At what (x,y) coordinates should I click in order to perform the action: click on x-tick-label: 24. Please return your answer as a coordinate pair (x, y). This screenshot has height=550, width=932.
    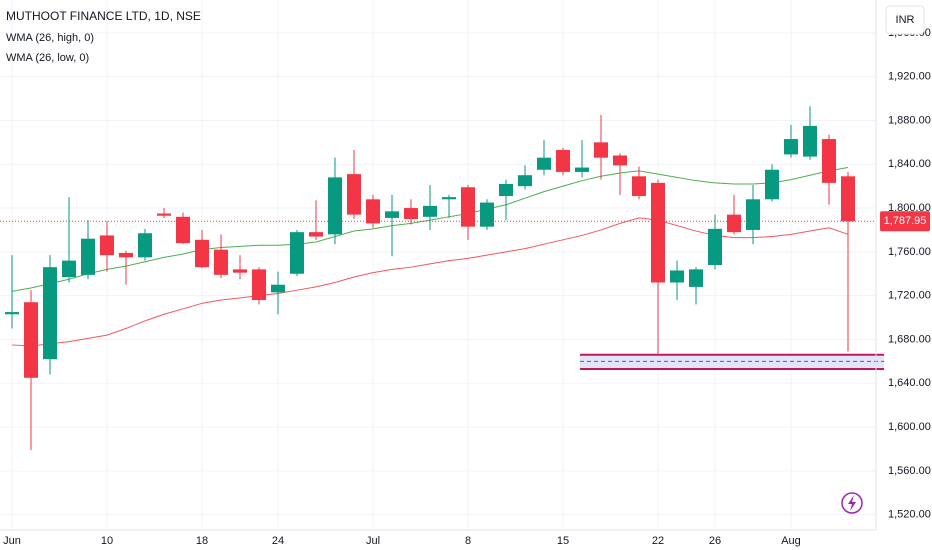
    Looking at the image, I should click on (278, 541).